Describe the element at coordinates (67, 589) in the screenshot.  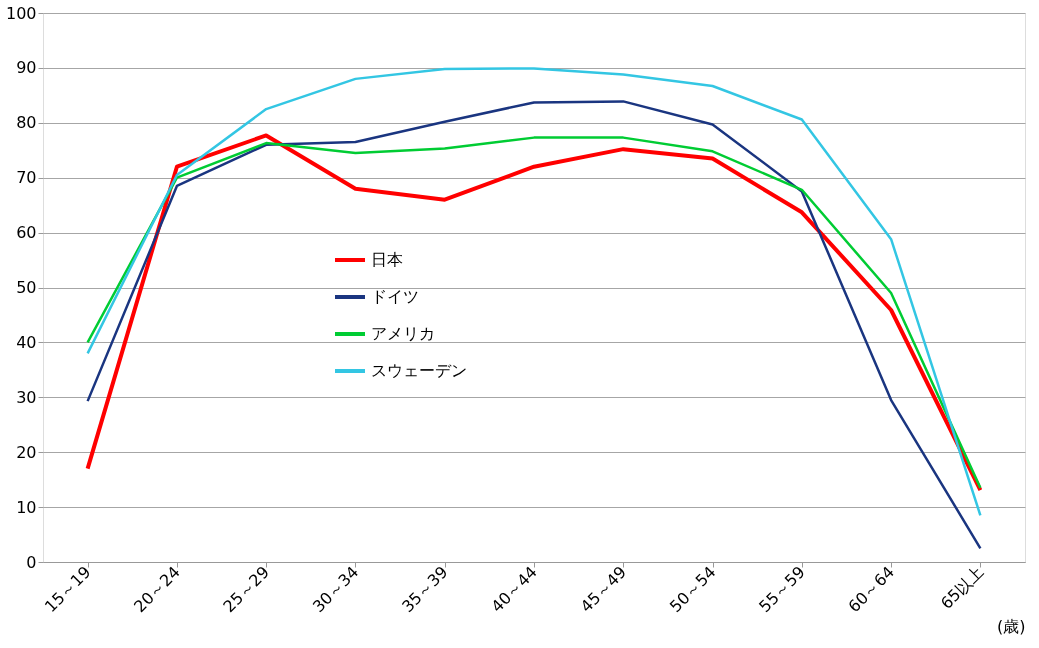
I see `x-tick-label: 15～19` at that location.